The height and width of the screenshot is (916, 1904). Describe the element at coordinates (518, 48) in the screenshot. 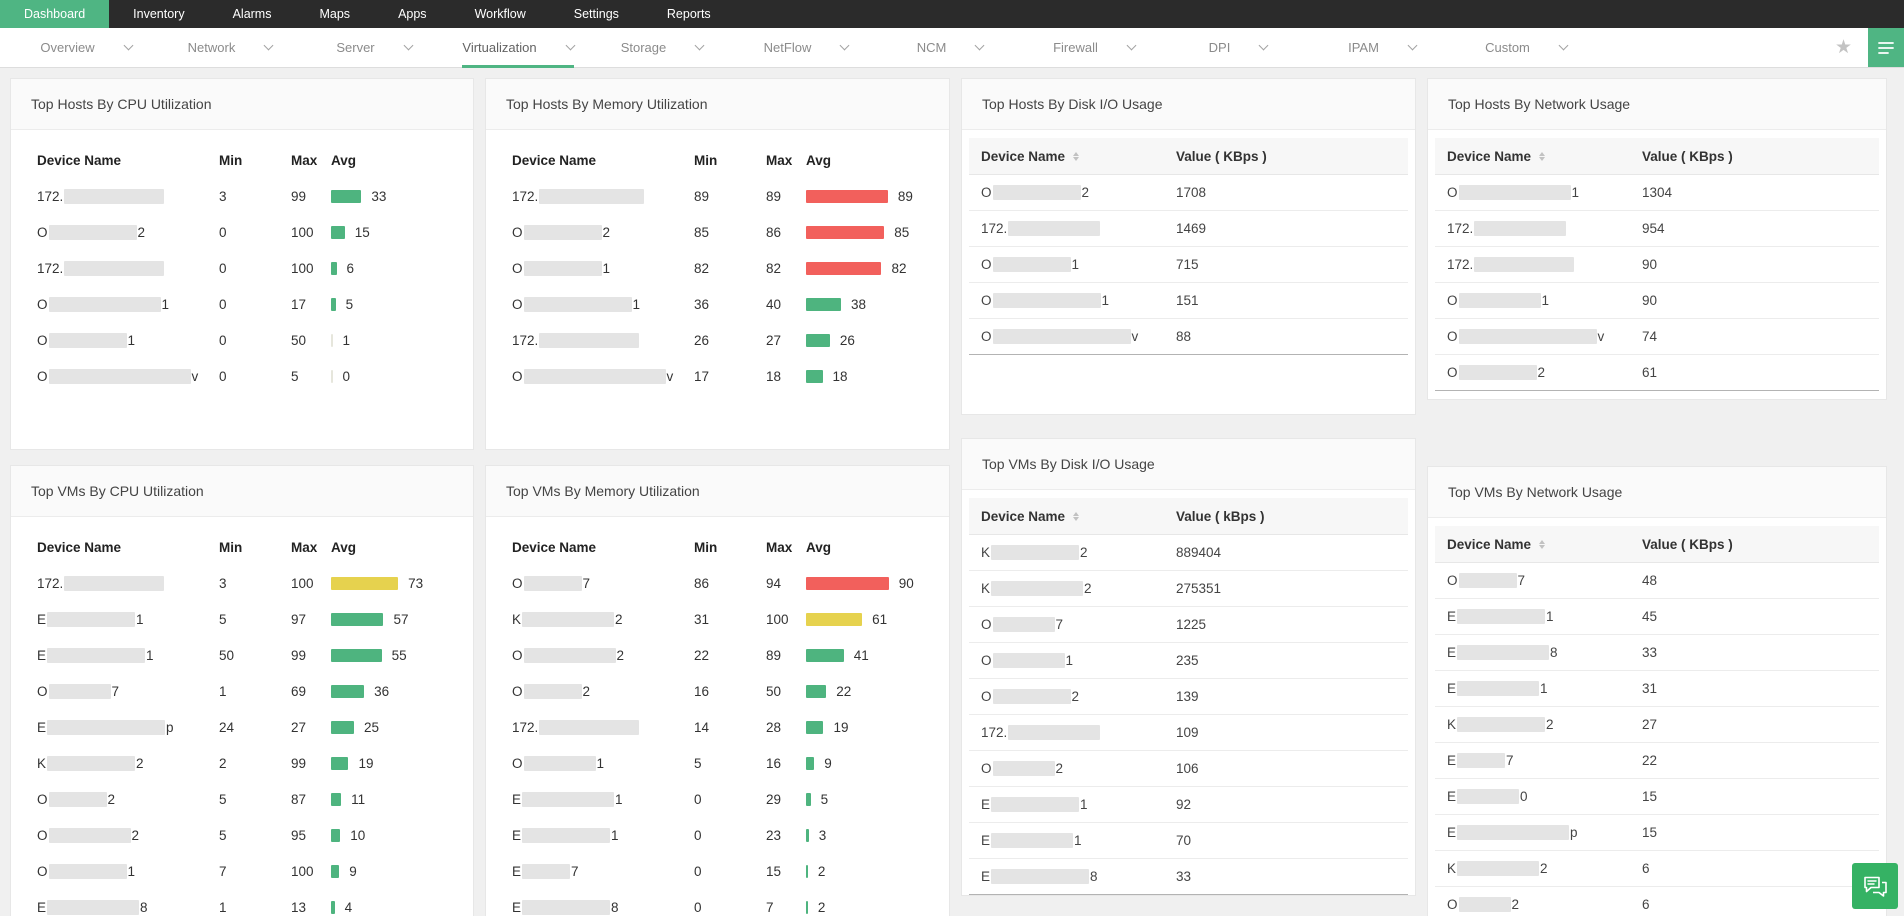

I see `tab-virtualization: Virtualization` at that location.